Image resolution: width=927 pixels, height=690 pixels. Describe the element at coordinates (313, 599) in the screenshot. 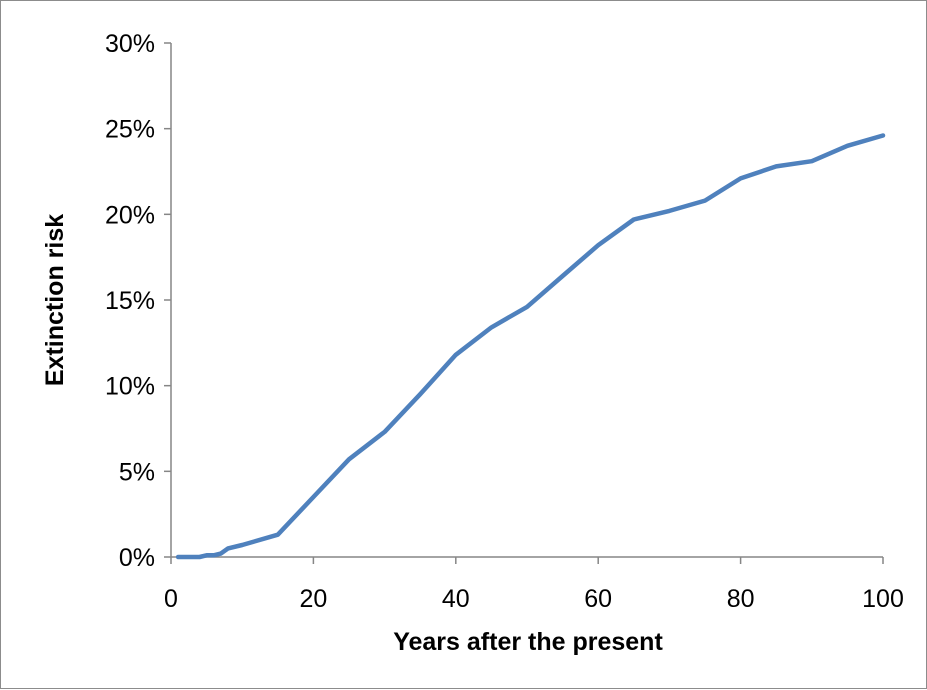

I see `x-tick-label: 20` at that location.